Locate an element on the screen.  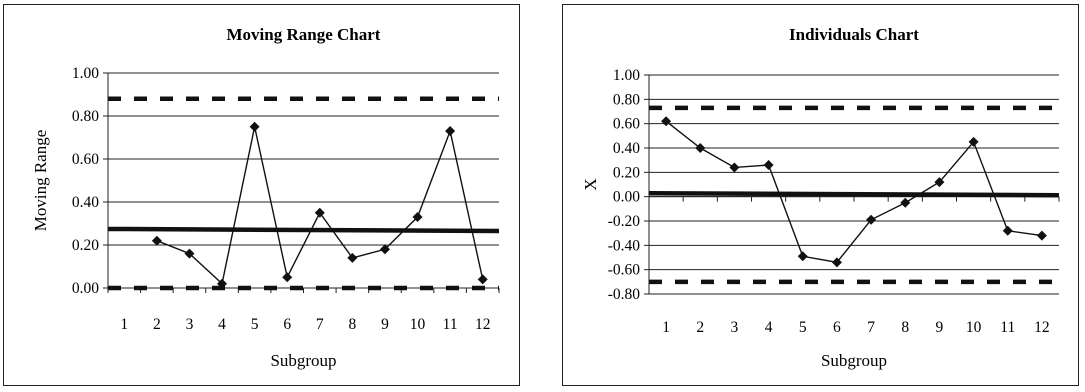
y-tick-label: -0.20 is located at coordinates (624, 221).